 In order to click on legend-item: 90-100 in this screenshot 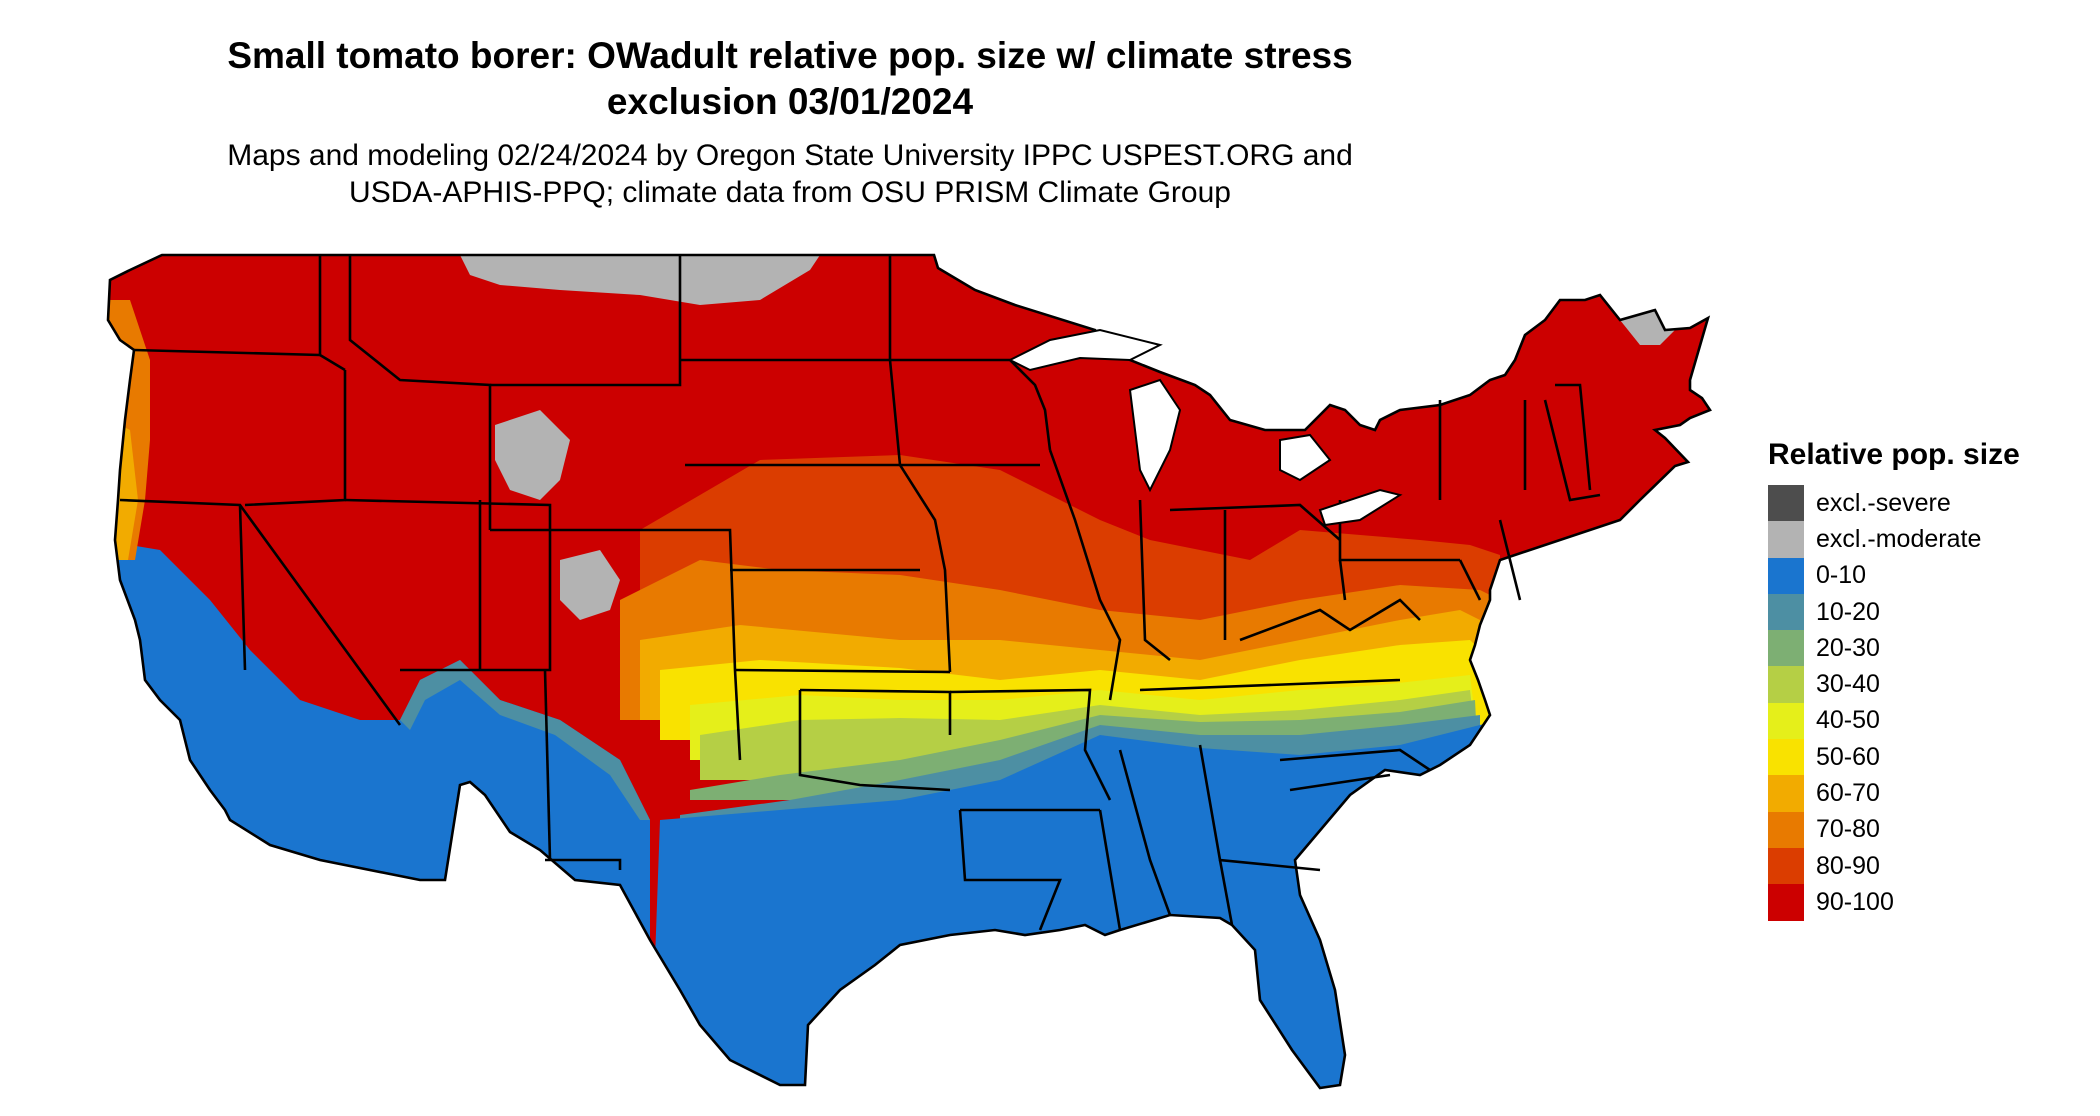, I will do `click(1894, 902)`.